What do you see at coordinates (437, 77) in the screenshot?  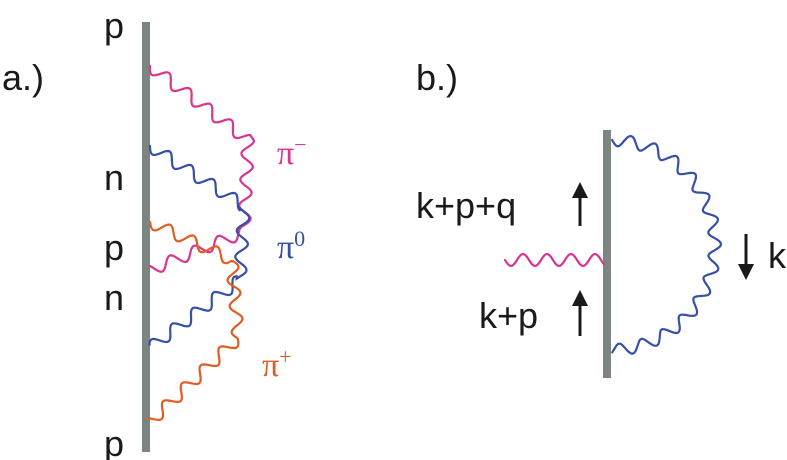 I see `panel-b-label: b.)` at bounding box center [437, 77].